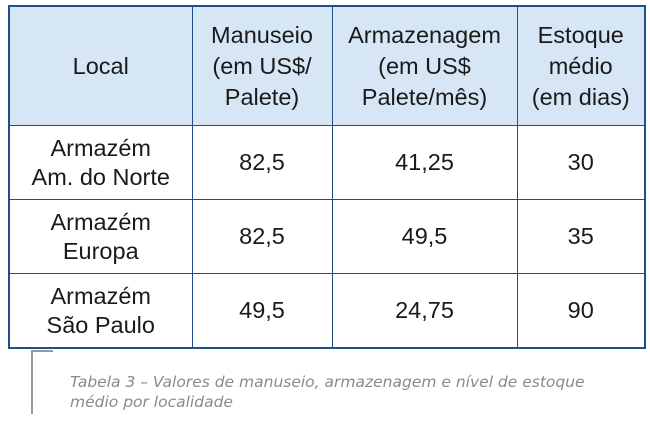 This screenshot has width=650, height=424. I want to click on header-manuseio: Manuseio (em US$/ Palete), so click(262, 65).